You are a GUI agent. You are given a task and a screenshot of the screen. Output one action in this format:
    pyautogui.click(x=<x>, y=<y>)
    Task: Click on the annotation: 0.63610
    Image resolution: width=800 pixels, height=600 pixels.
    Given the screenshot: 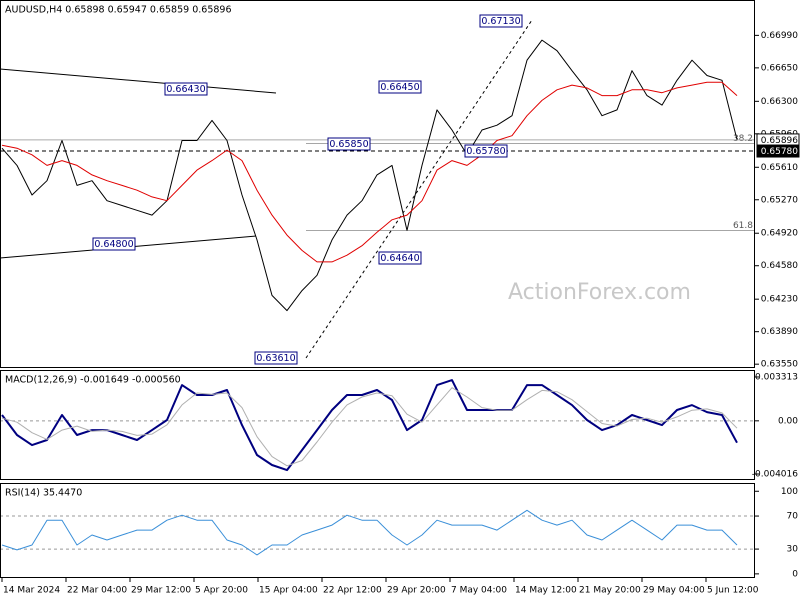 What is the action you would take?
    pyautogui.click(x=275, y=358)
    